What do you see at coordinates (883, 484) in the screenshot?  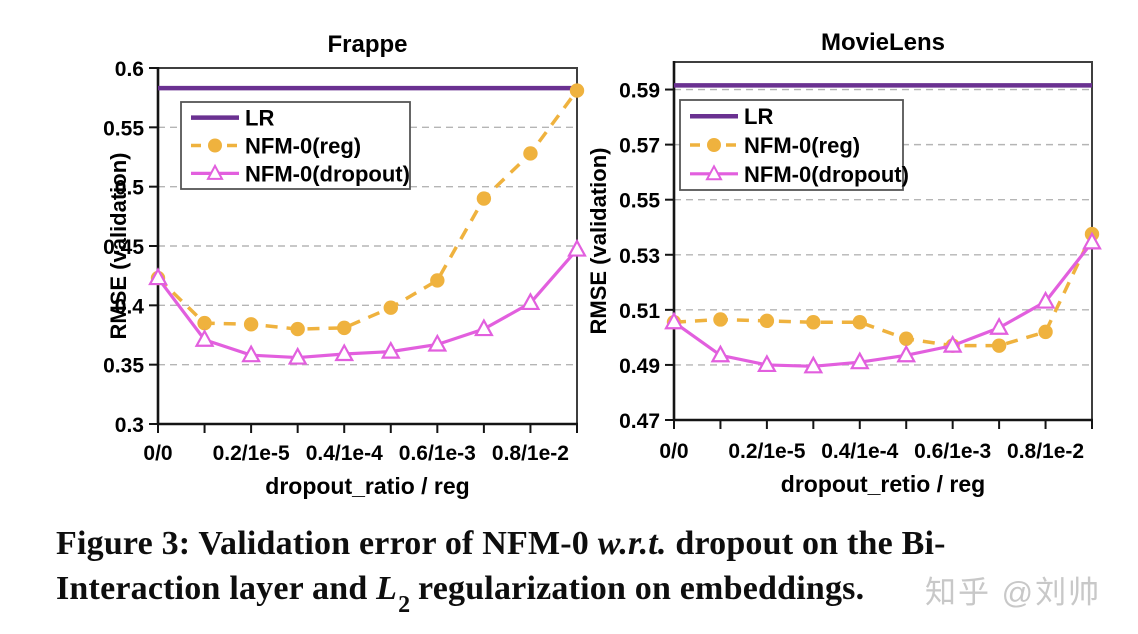 I see `x-axis-title: dropout_retio / reg` at bounding box center [883, 484].